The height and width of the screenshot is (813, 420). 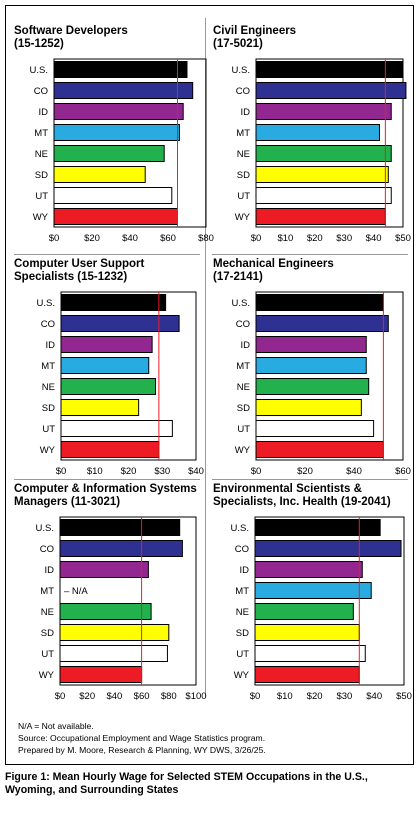 What do you see at coordinates (71, 37) in the screenshot?
I see `chart-title: Software Developers (15-1252)` at bounding box center [71, 37].